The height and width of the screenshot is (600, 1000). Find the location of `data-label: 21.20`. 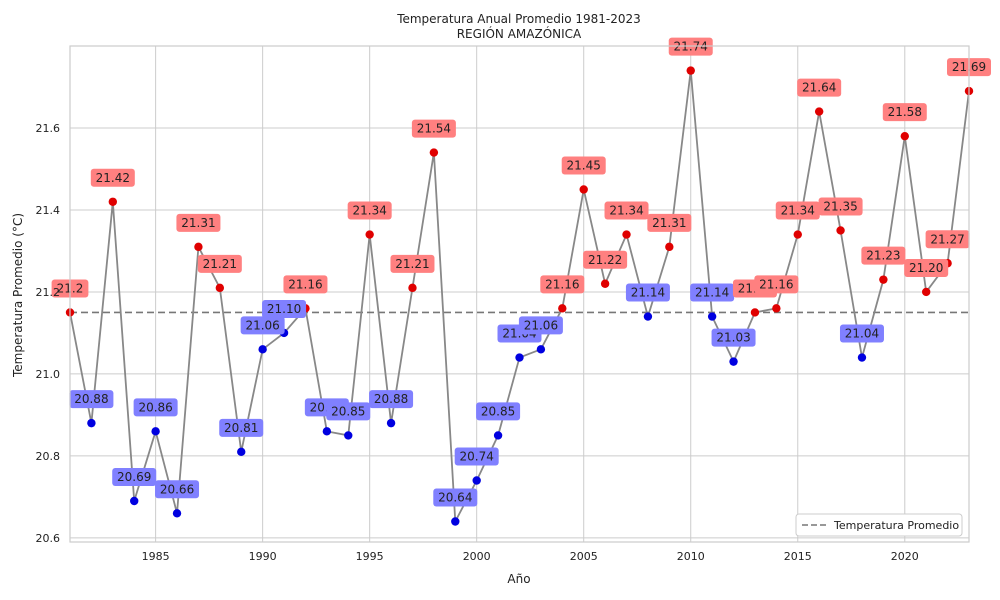

data-label: 21.20 is located at coordinates (926, 267).